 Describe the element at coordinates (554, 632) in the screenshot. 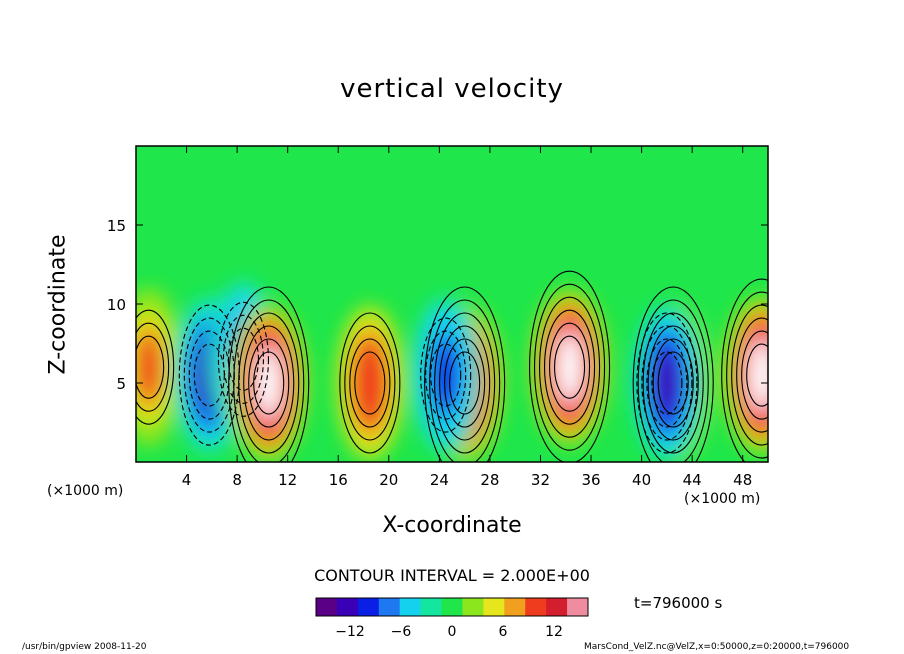

I see `colorbar-tick-label: 12` at that location.